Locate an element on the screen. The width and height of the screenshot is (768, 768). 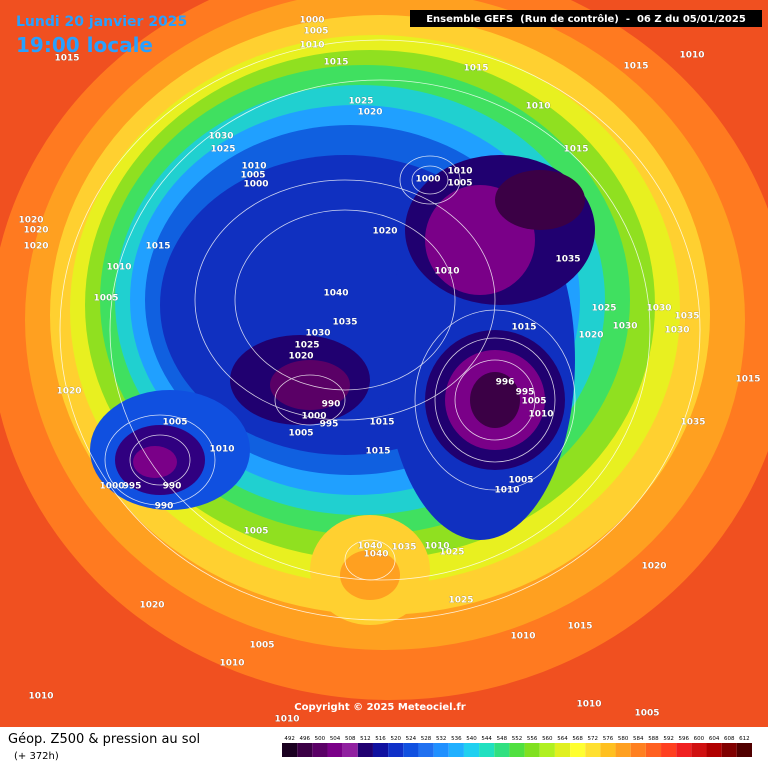
footer-title: Géop. Z500 & pression au sol is located at coordinates (104, 739).